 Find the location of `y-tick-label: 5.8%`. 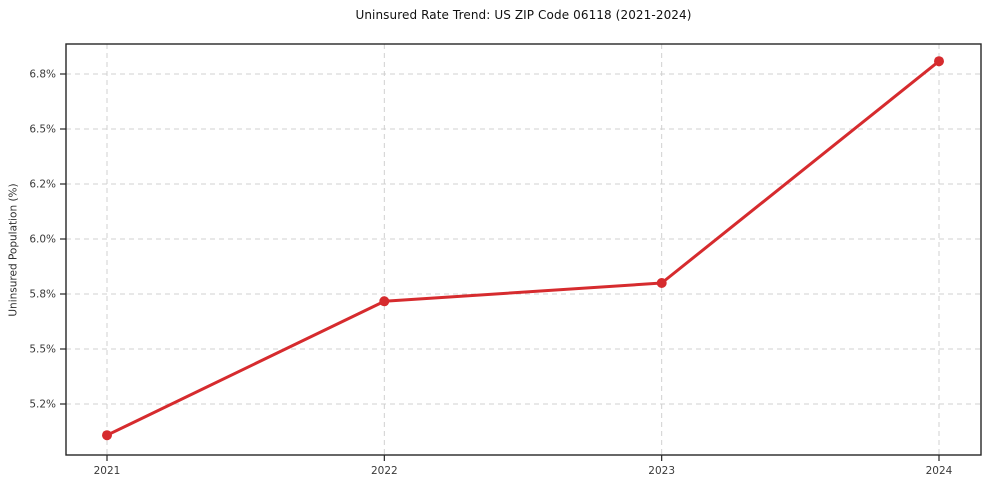

y-tick-label: 5.8% is located at coordinates (42, 295).